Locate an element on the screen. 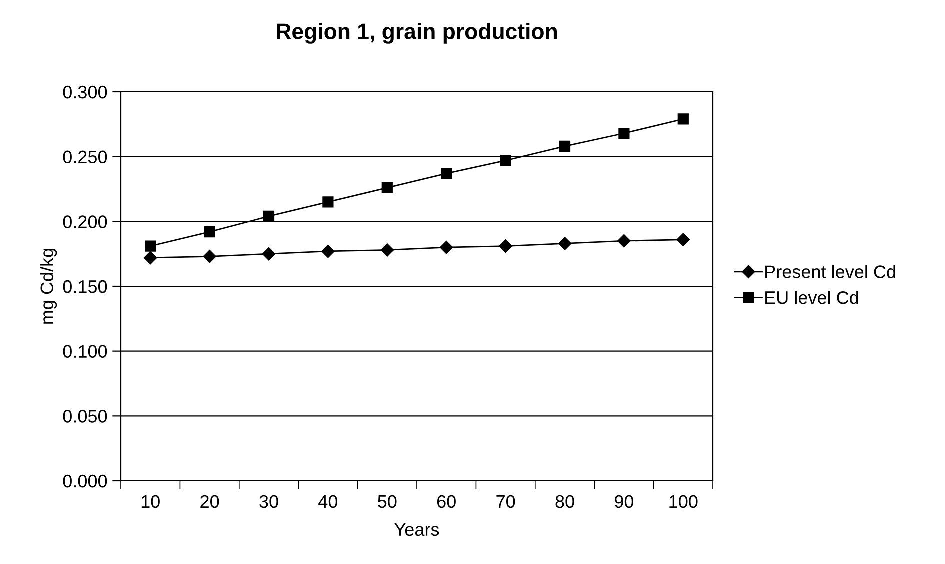 This screenshot has width=945, height=564. x-tick-label: 30 is located at coordinates (269, 501).